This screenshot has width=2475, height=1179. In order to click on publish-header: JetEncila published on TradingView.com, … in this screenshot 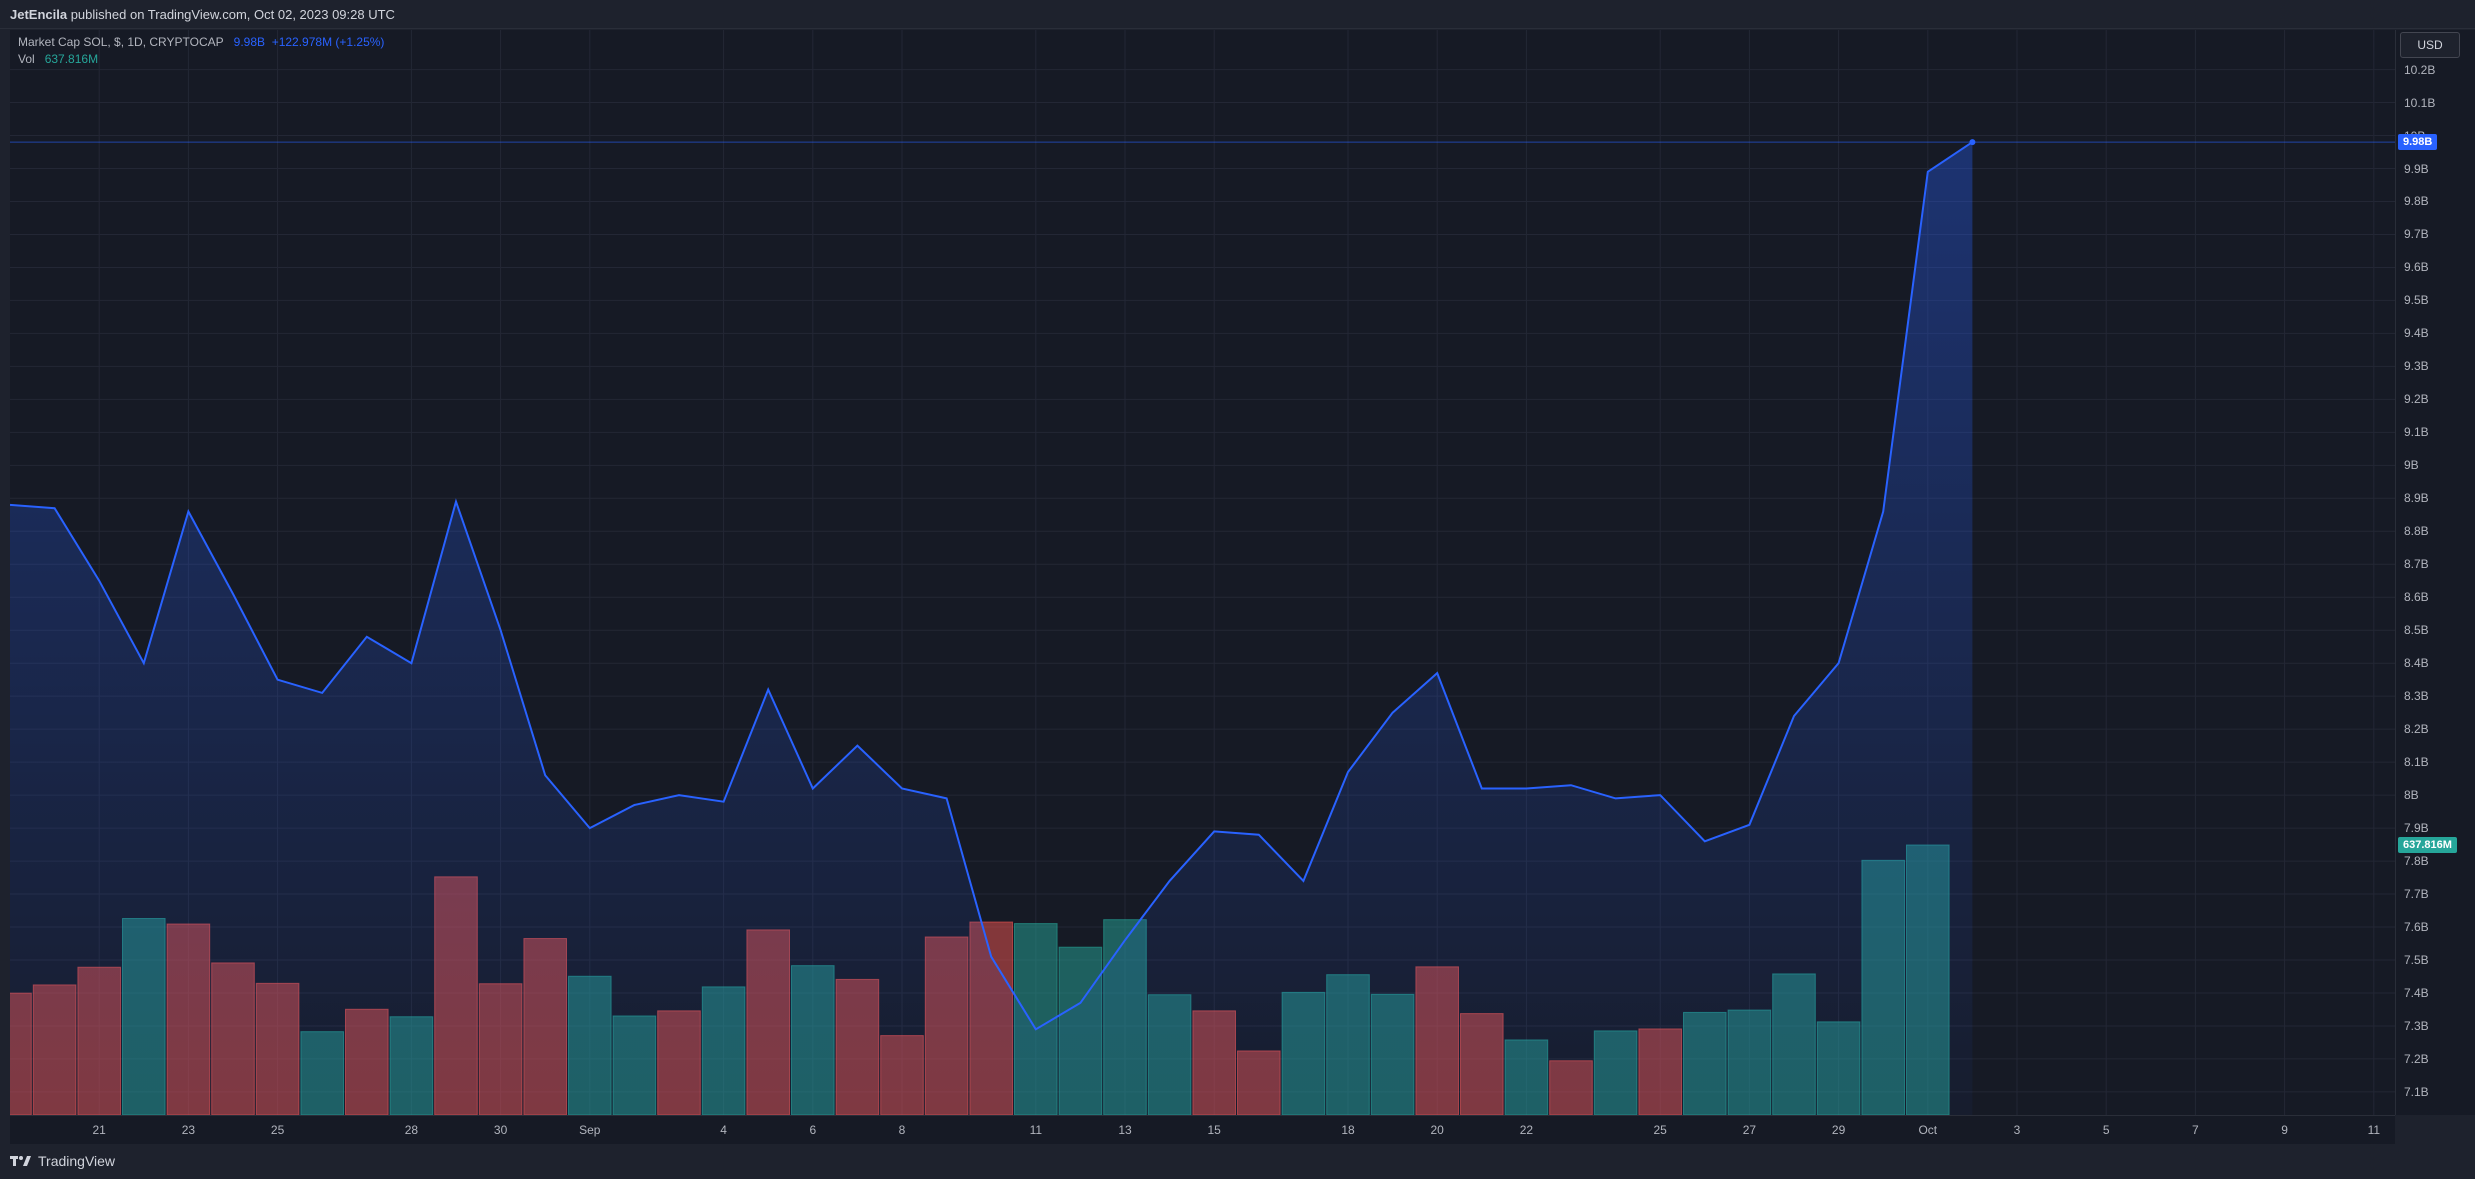, I will do `click(1237, 14)`.